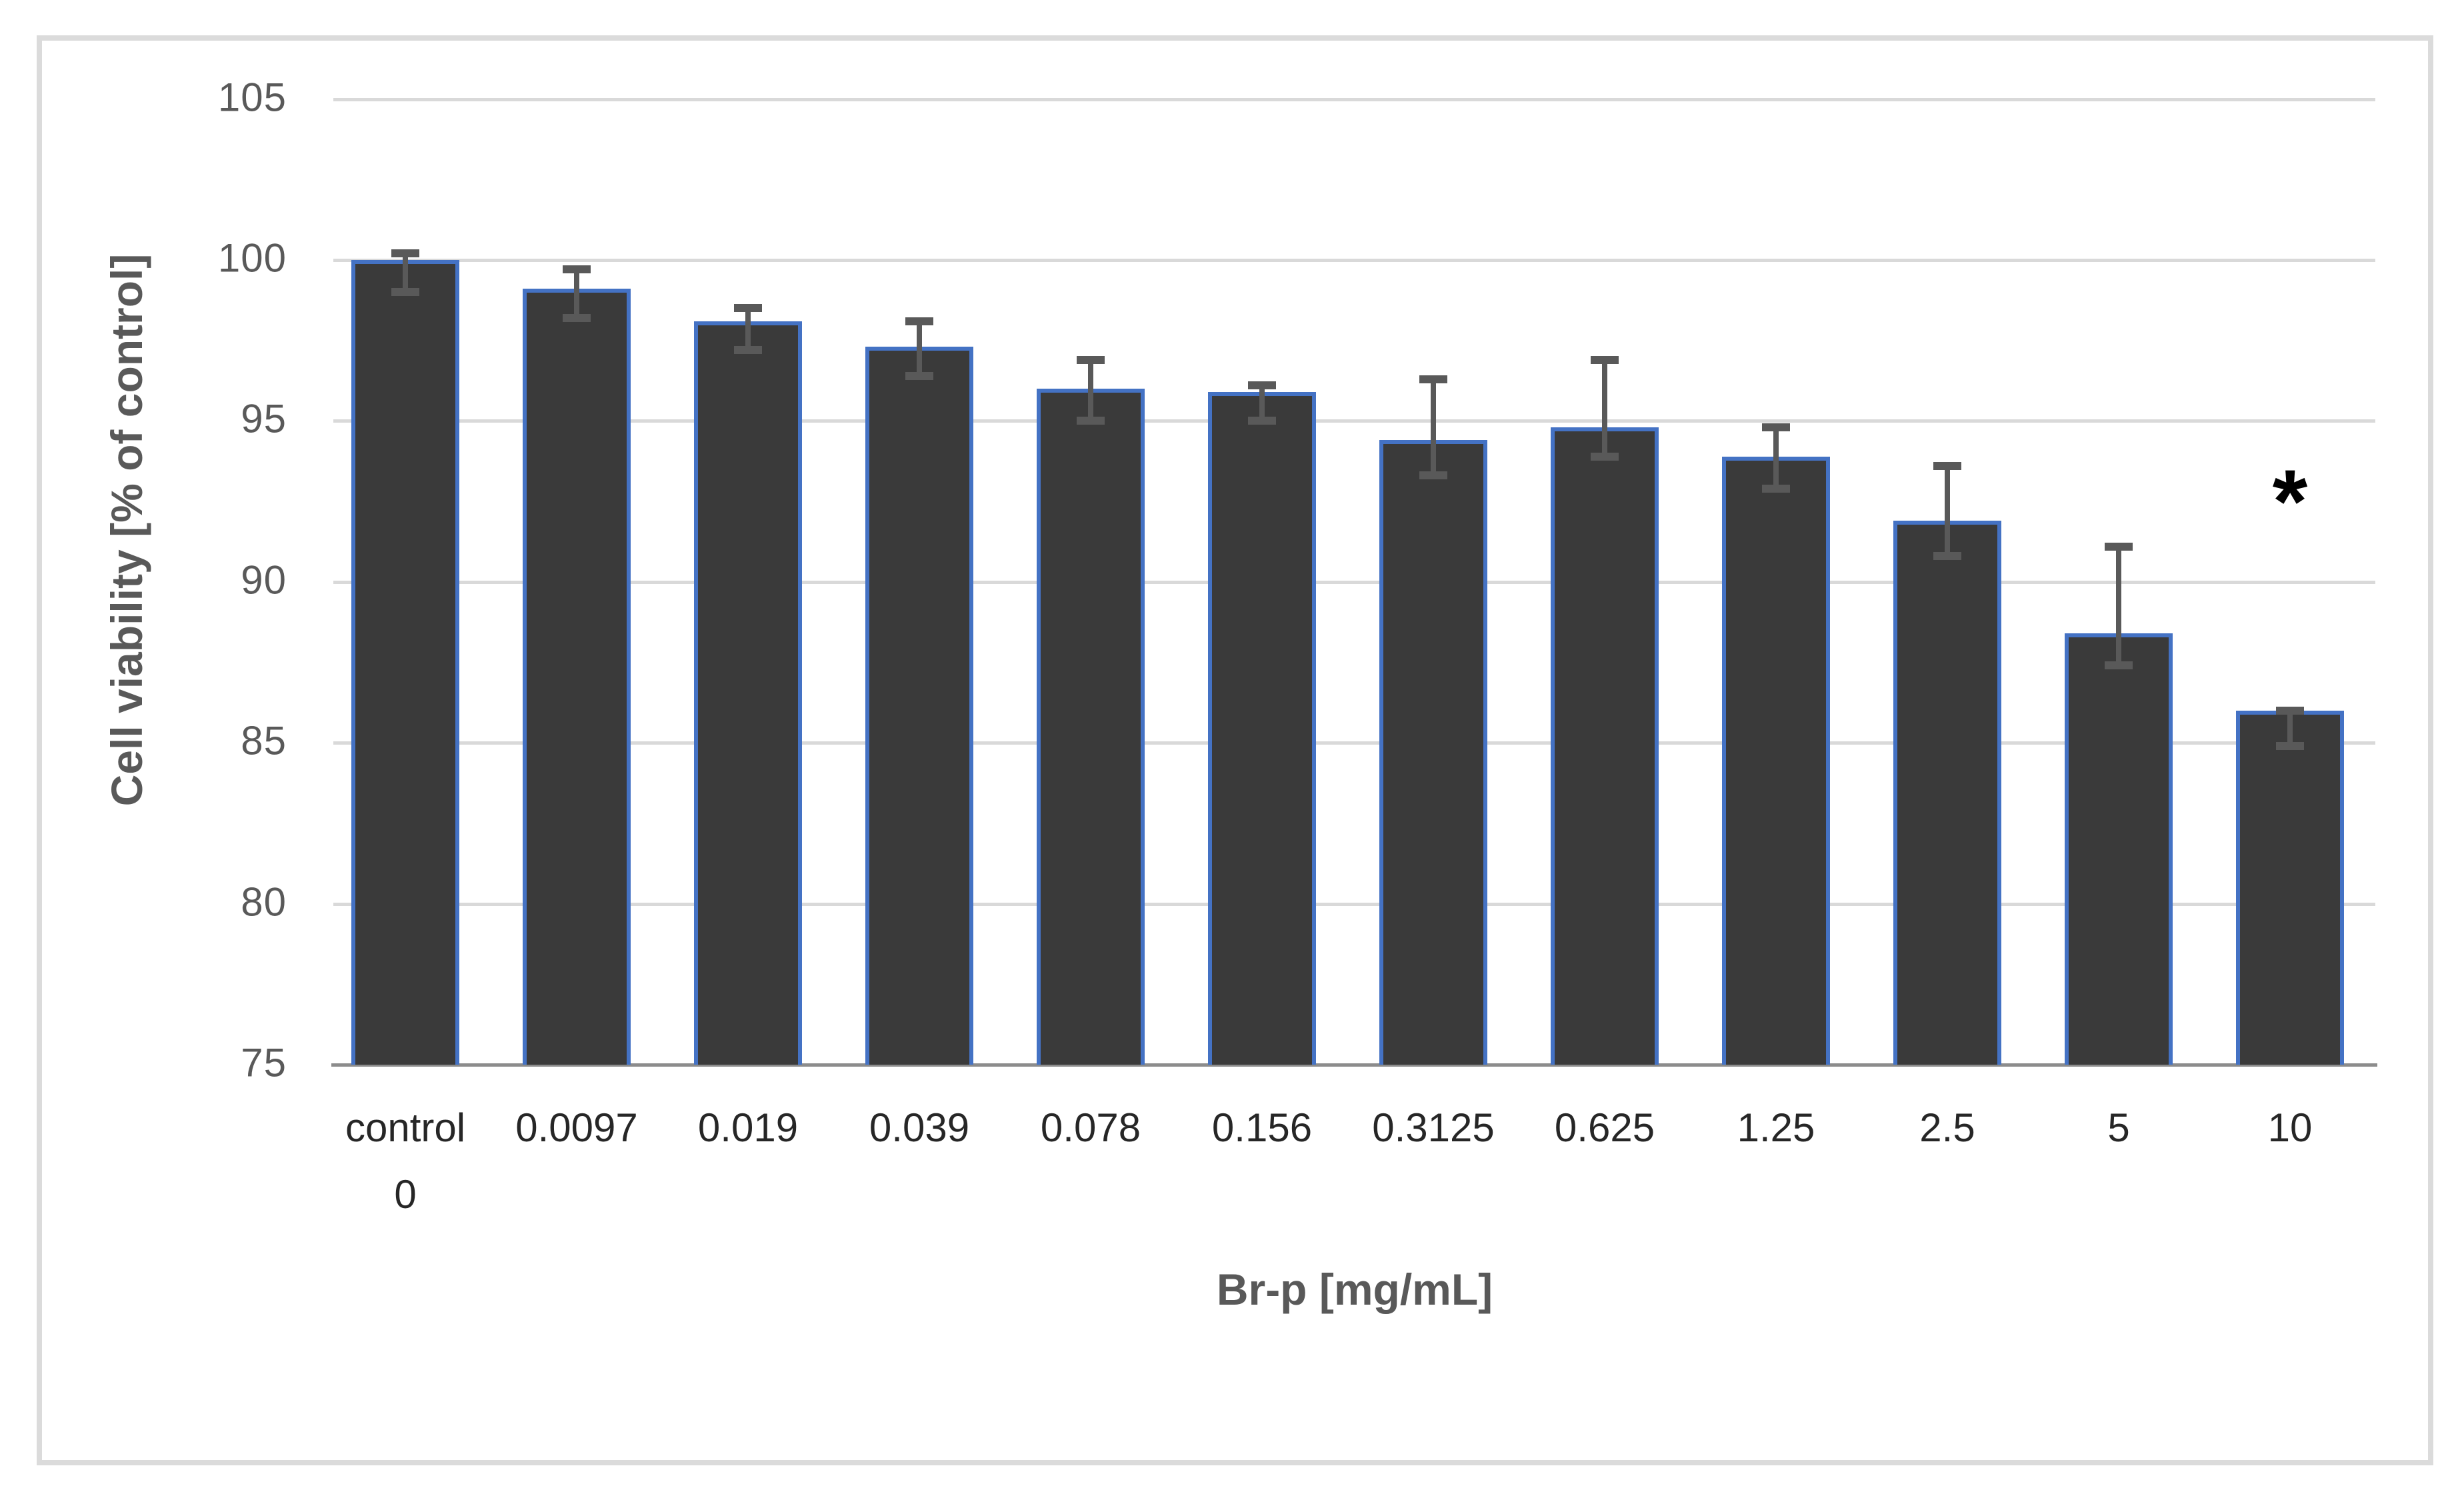 Image resolution: width=2464 pixels, height=1492 pixels. Describe the element at coordinates (1354, 1065) in the screenshot. I see `x-axis-line` at that location.